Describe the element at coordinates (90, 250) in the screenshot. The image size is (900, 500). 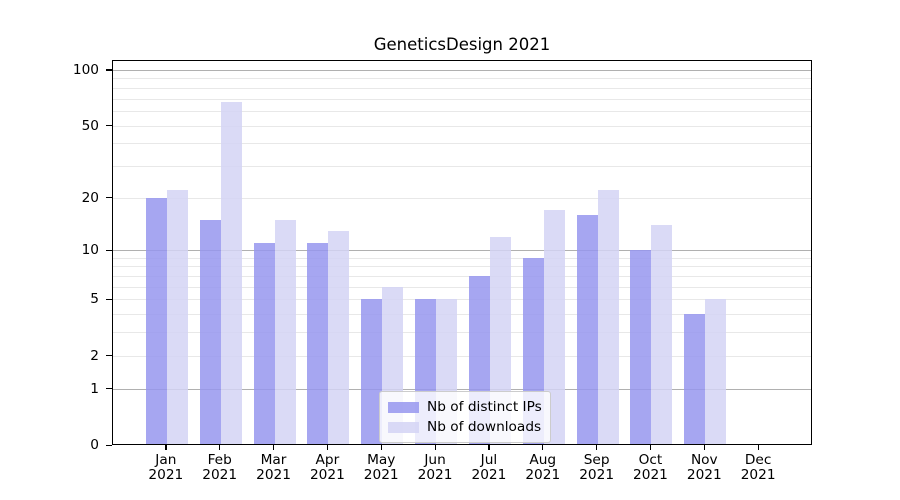
I see `y-tick-label: 10` at that location.